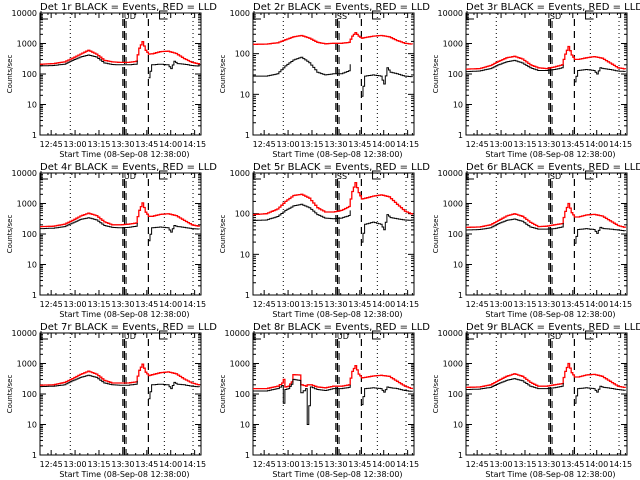  I want to click on segment-marker-mid-label: SS, so click(342, 176).